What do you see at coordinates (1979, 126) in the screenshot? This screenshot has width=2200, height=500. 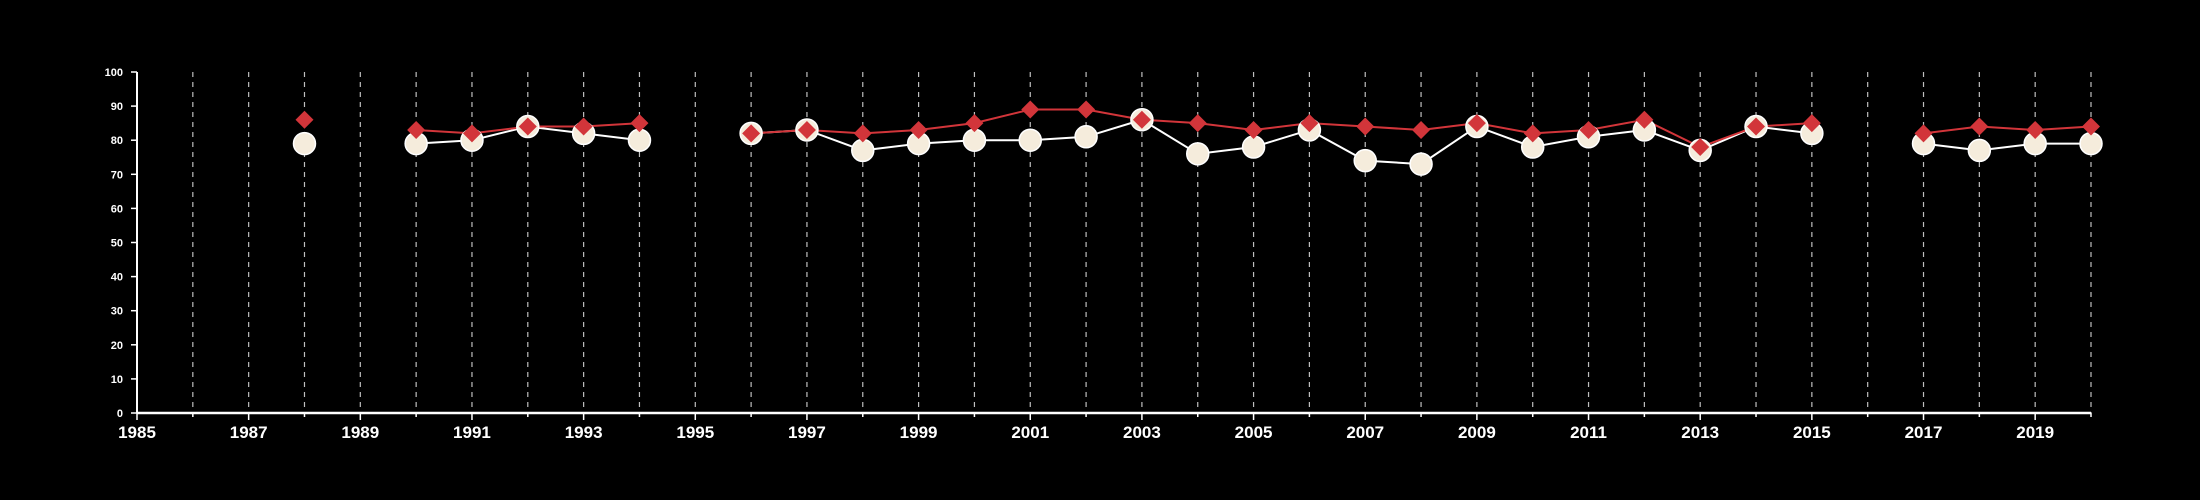 I see `diamond-point-2018` at bounding box center [1979, 126].